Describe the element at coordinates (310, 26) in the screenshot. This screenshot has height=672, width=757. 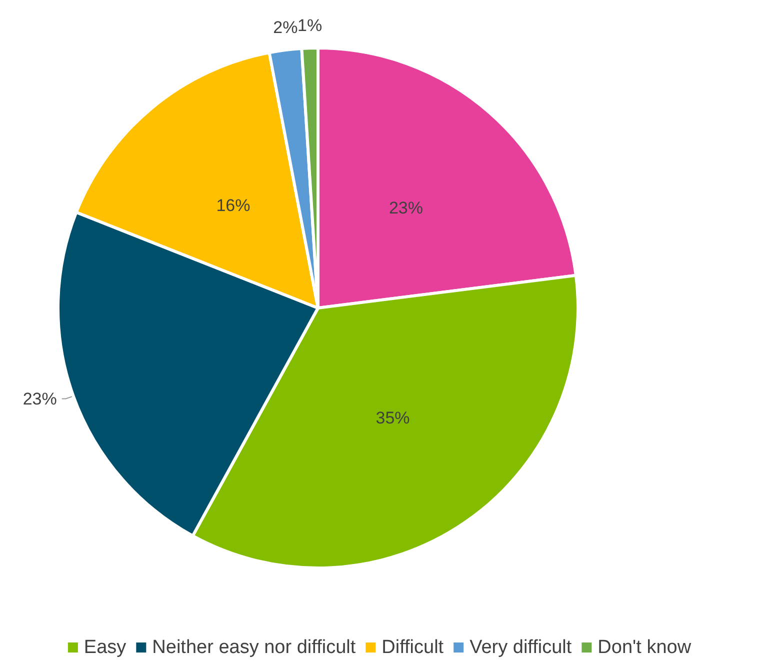
I see `data-label: 1%` at that location.